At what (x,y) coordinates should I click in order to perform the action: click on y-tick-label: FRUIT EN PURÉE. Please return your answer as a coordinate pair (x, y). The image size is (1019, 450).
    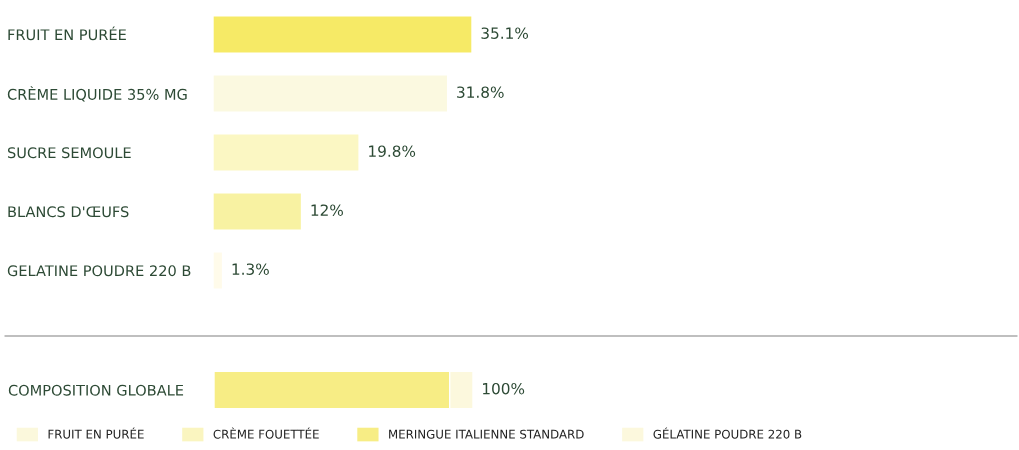
    Looking at the image, I should click on (67, 33).